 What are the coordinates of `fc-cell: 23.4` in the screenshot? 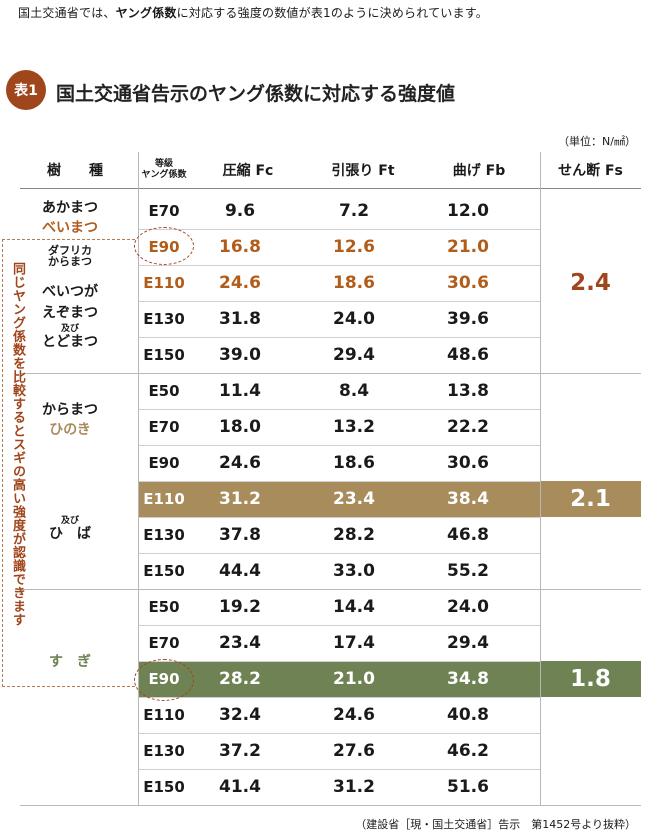 It's located at (240, 643).